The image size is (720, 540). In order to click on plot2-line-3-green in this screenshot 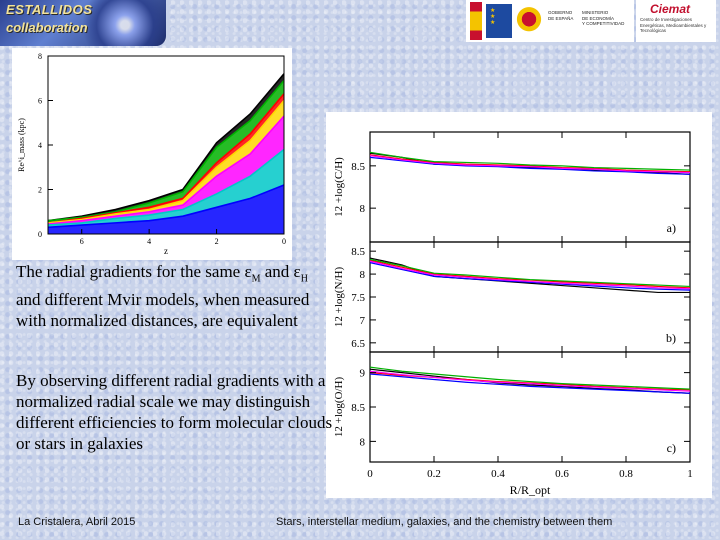, I will do `click(530, 378)`.